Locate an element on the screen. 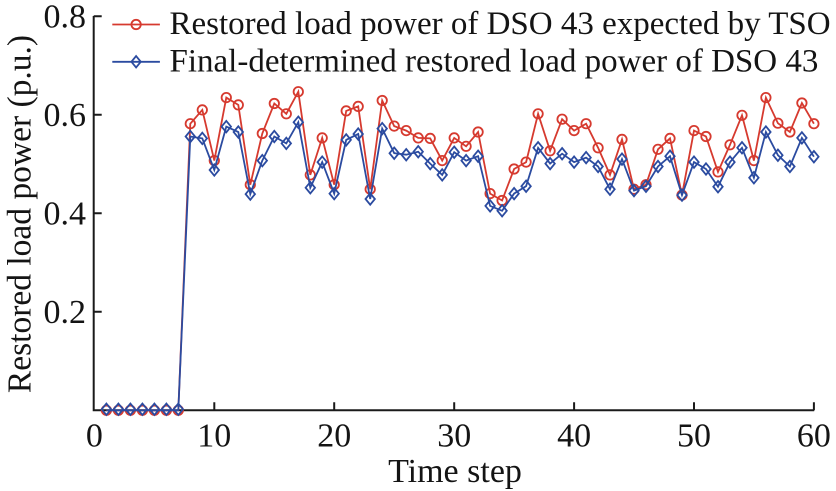  svg-text: 20 is located at coordinates (334, 436).